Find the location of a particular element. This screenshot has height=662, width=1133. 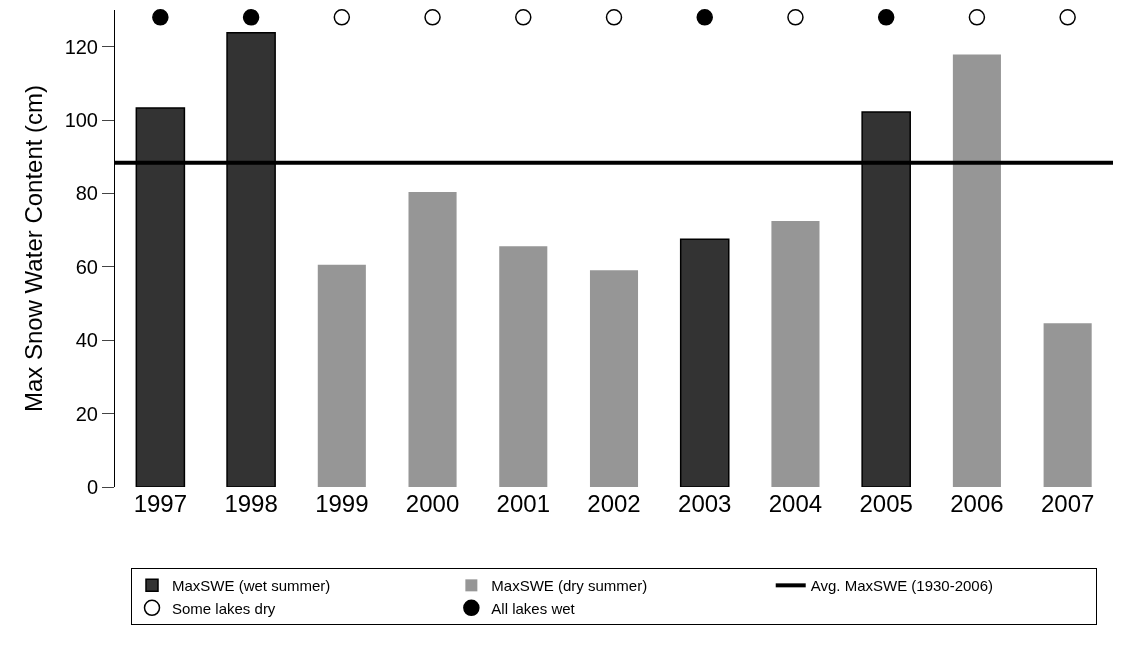

y-tick-label: 100 is located at coordinates (81, 120).